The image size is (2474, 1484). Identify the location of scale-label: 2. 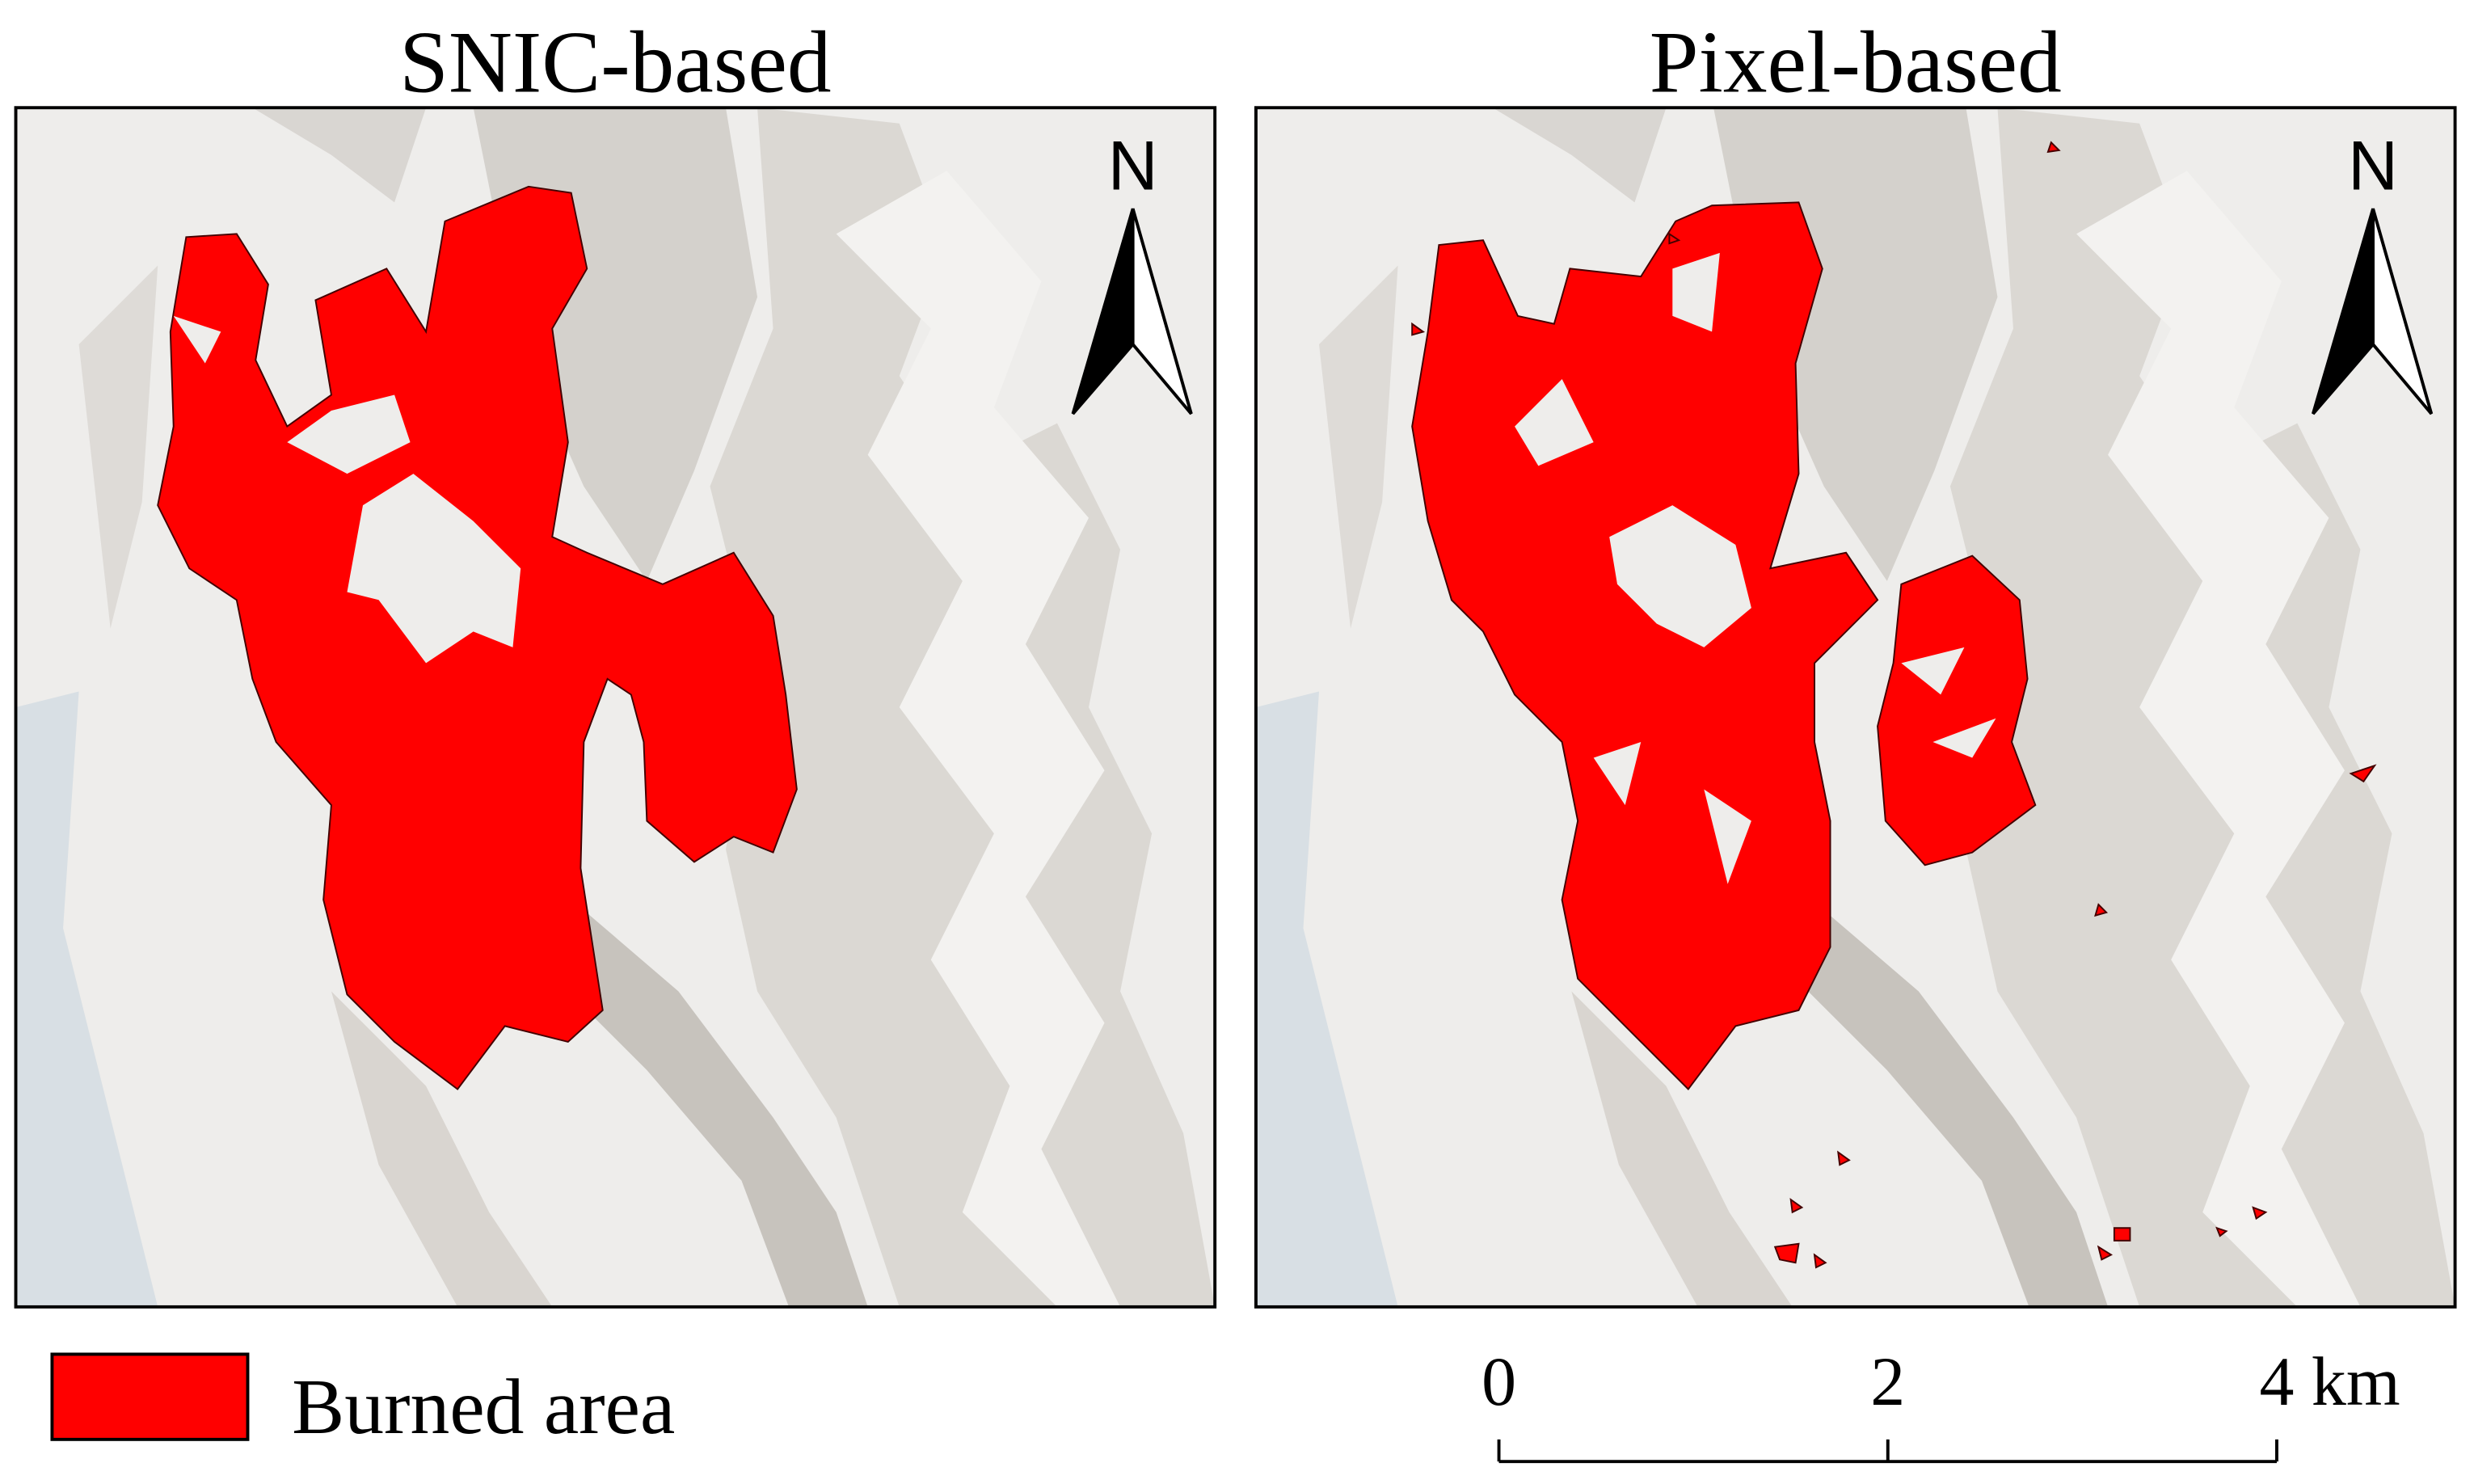
(1887, 1381).